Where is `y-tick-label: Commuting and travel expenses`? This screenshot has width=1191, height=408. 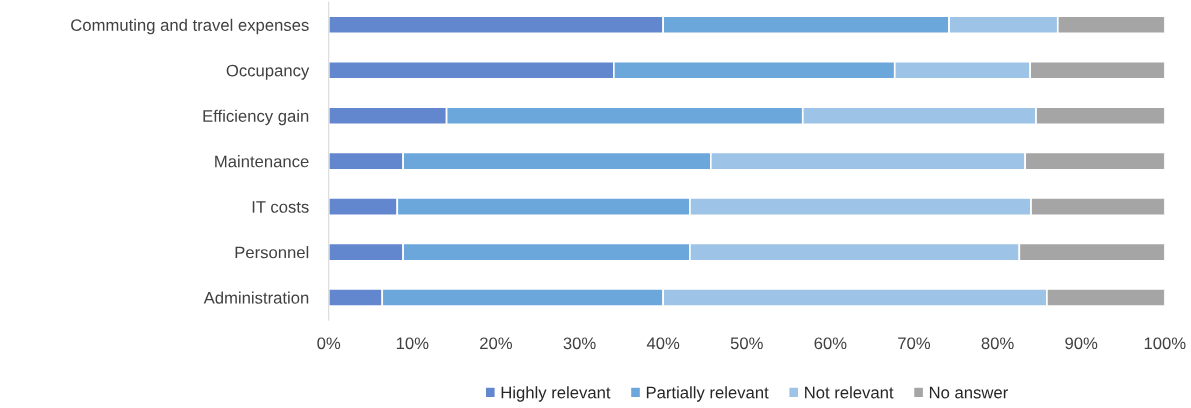
y-tick-label: Commuting and travel expenses is located at coordinates (190, 26).